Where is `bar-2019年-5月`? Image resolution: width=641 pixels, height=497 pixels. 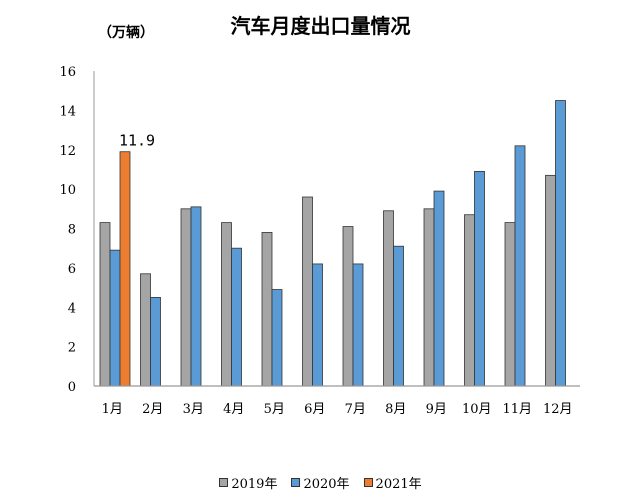
bar-2019年-5月 is located at coordinates (267, 309).